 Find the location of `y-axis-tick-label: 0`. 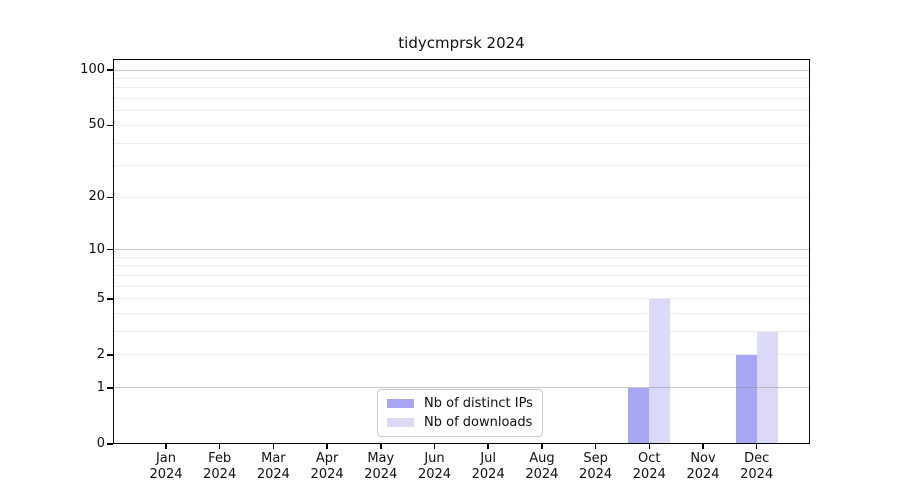

y-axis-tick-label: 0 is located at coordinates (100, 443).